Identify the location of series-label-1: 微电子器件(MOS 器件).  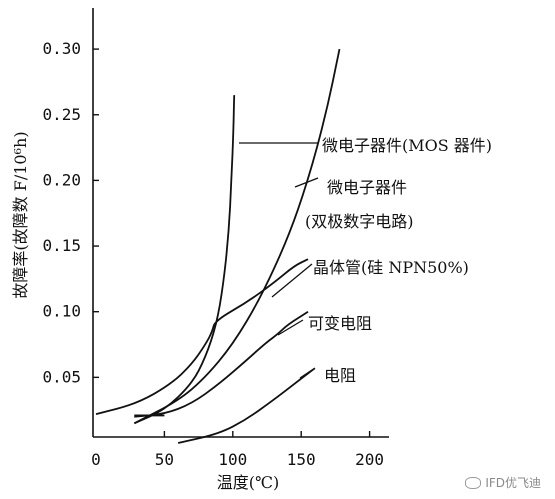
(407, 145).